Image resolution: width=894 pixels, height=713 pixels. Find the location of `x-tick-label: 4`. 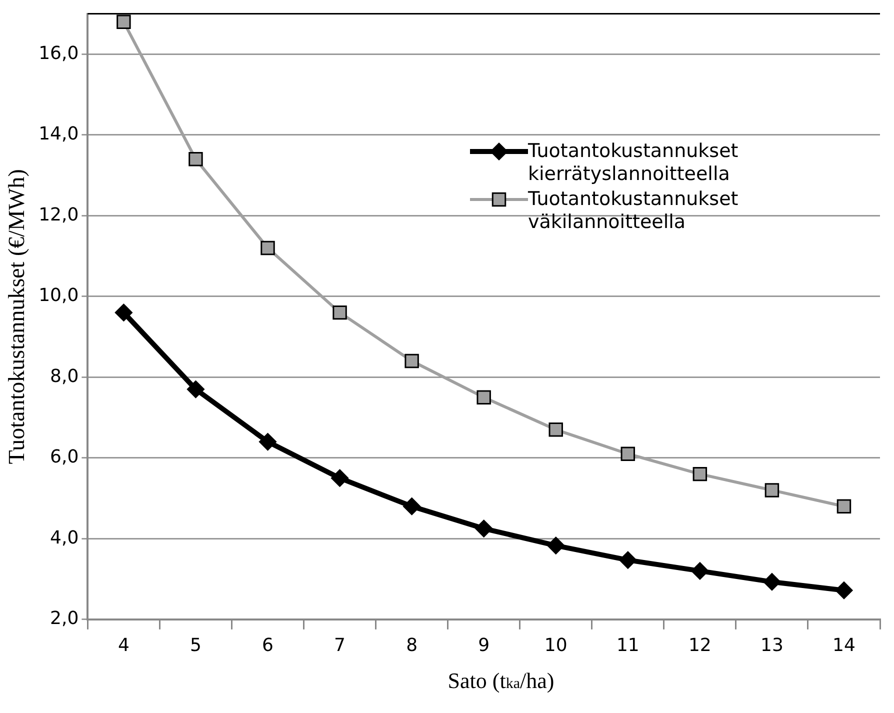

x-tick-label: 4 is located at coordinates (124, 645).